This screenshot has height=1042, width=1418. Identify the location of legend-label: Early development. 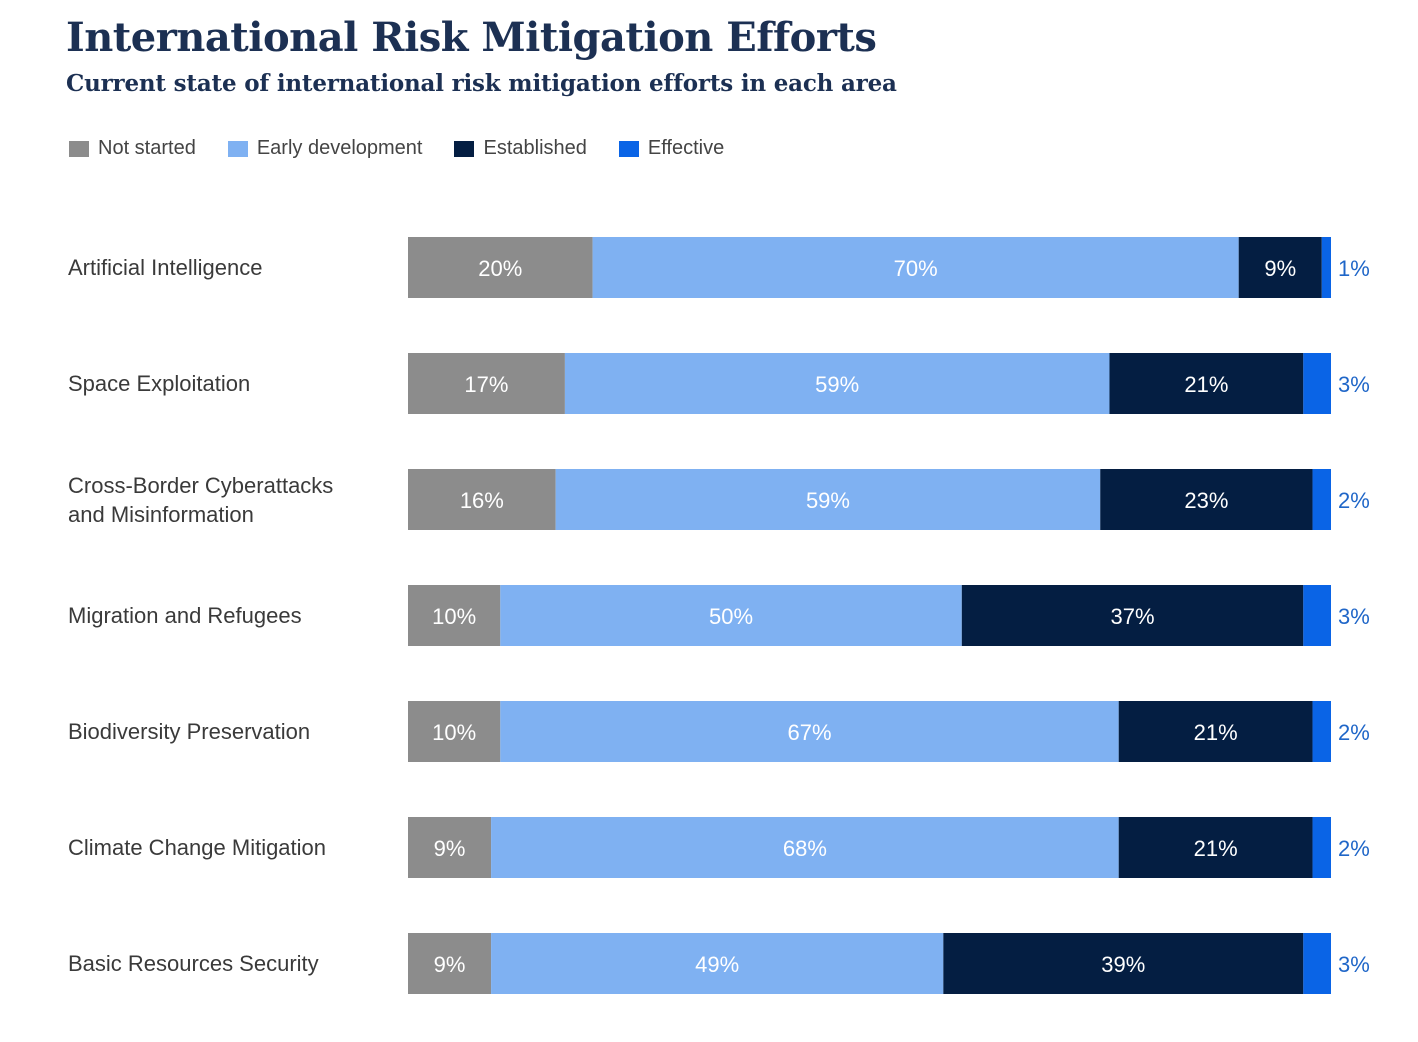
(339, 148).